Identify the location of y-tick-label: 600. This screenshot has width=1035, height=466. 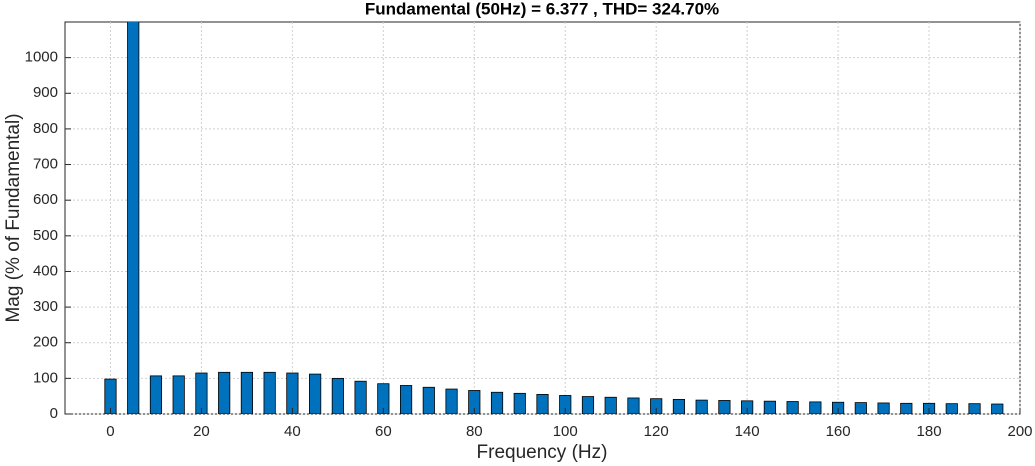
(45, 199).